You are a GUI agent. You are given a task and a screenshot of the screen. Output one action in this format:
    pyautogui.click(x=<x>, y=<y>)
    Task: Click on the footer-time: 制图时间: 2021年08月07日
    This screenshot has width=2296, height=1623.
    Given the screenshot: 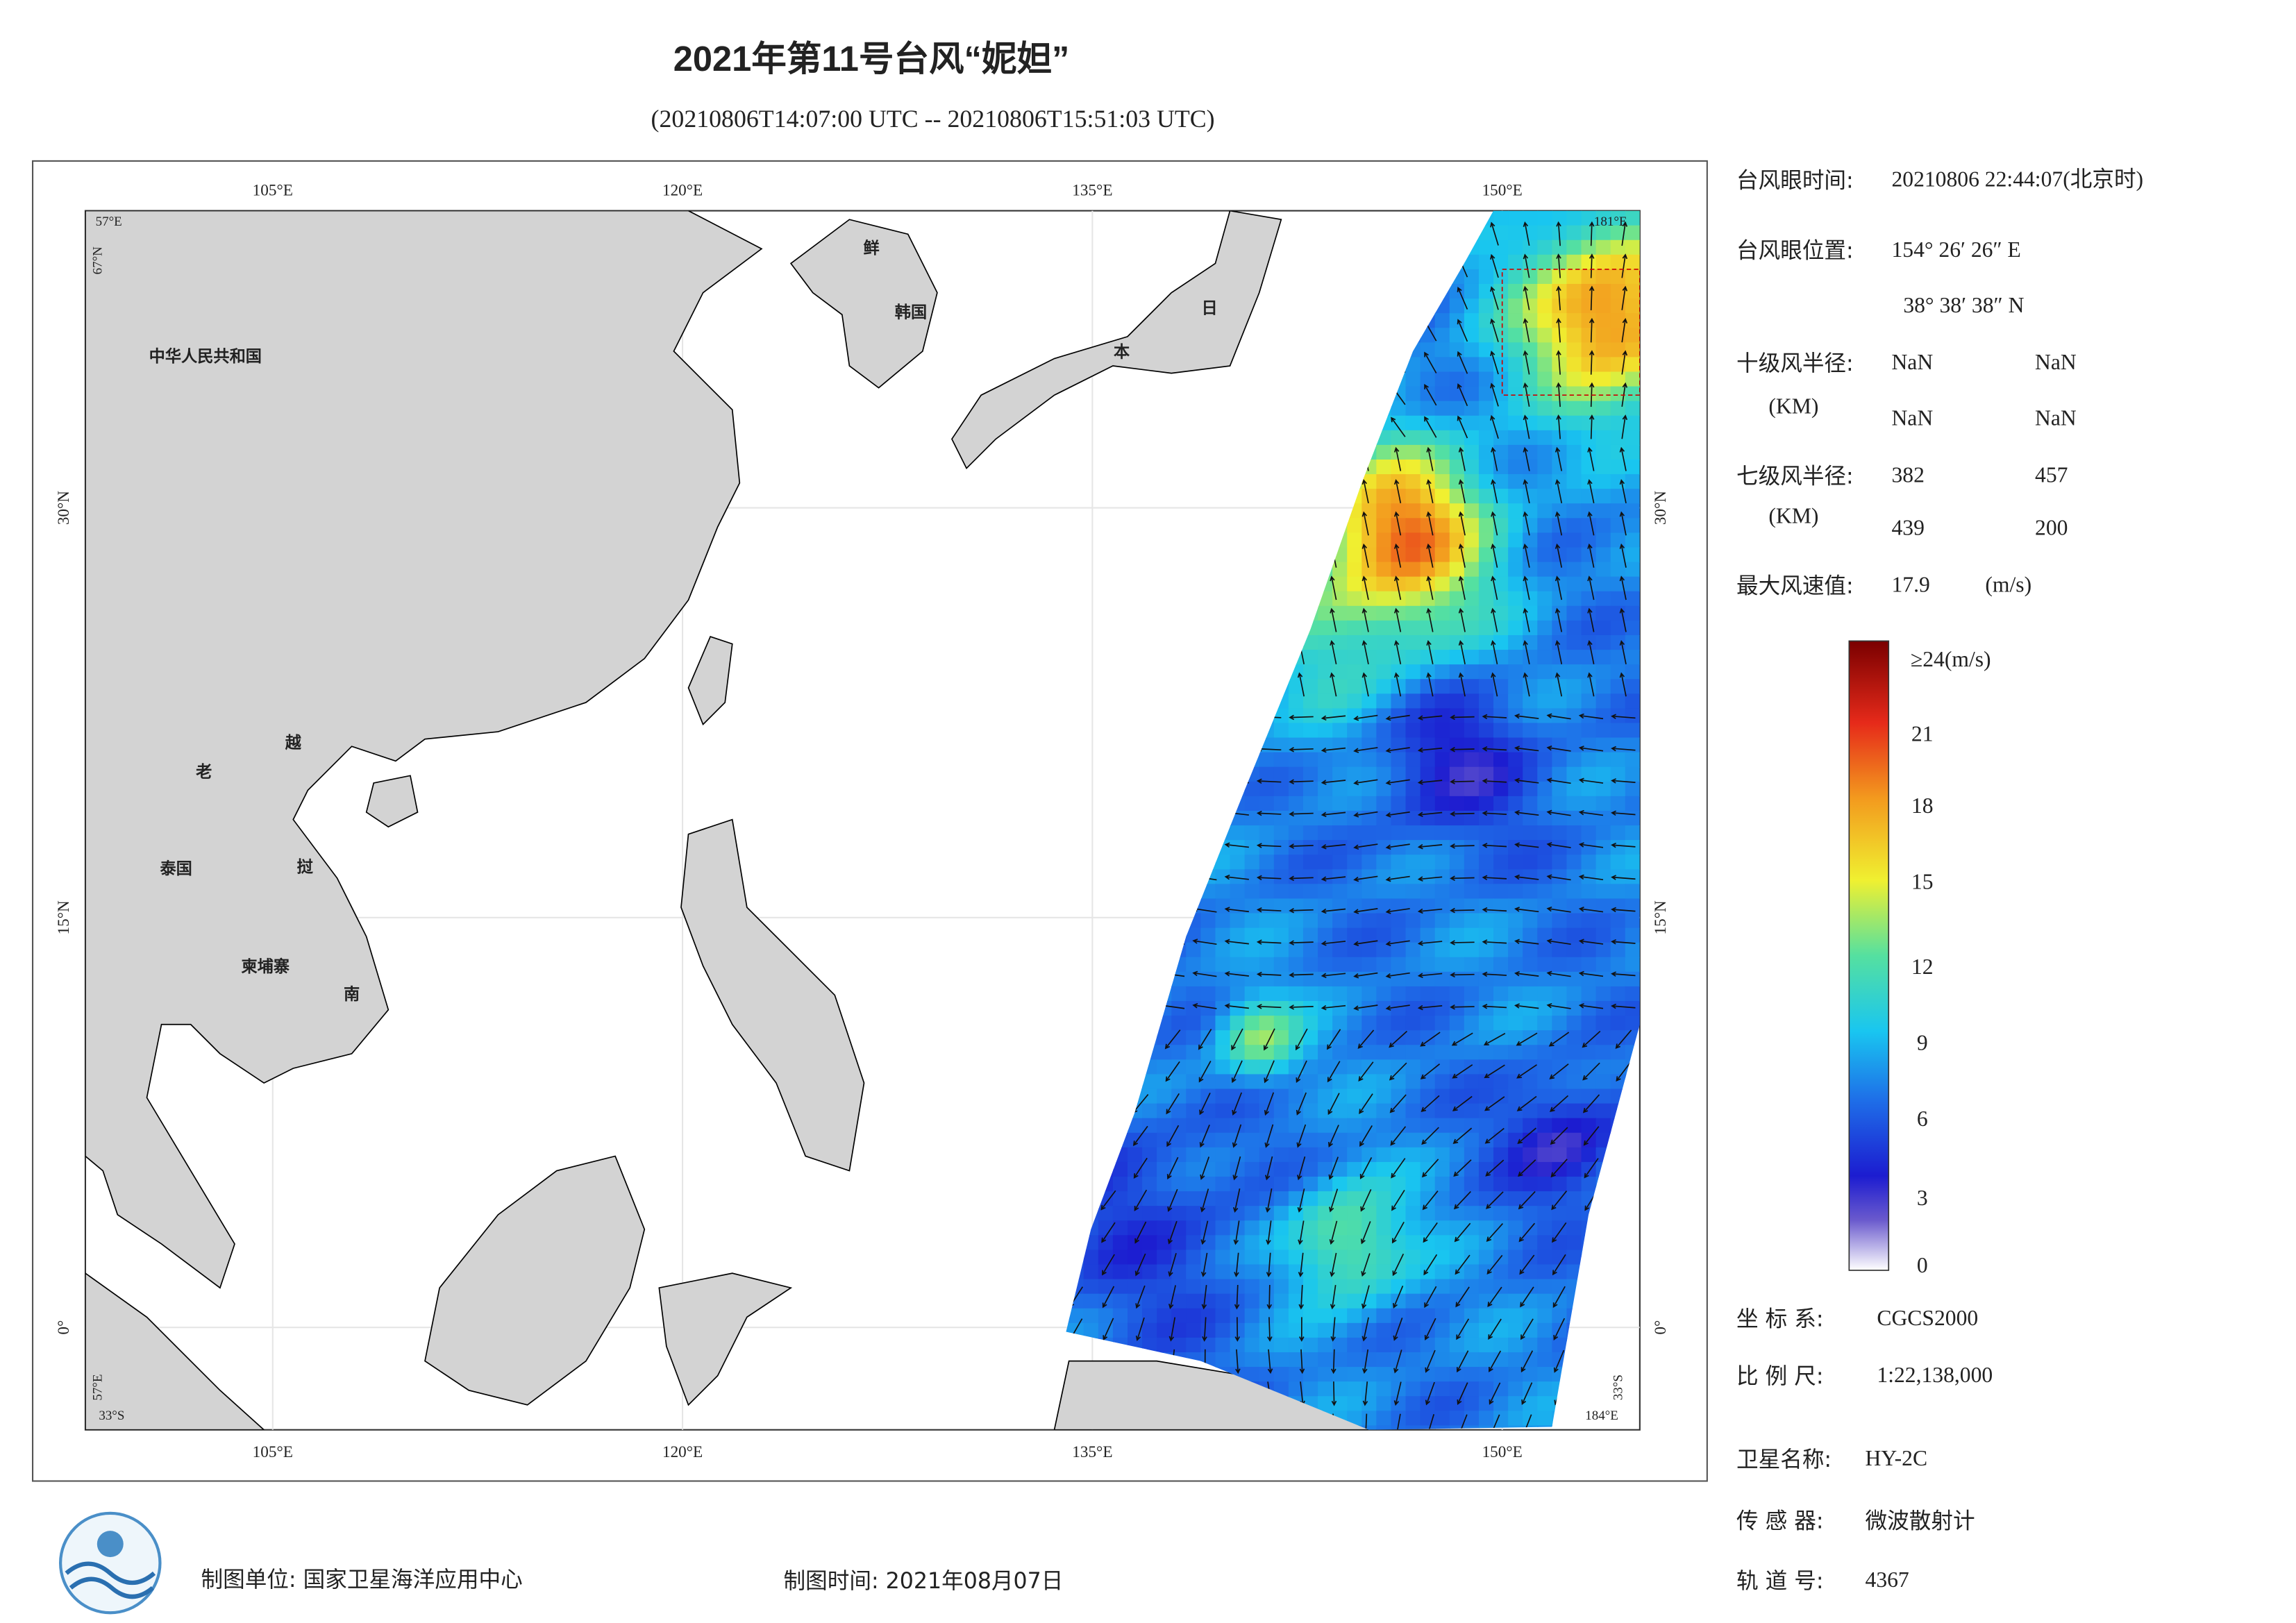 What is the action you would take?
    pyautogui.click(x=924, y=1581)
    